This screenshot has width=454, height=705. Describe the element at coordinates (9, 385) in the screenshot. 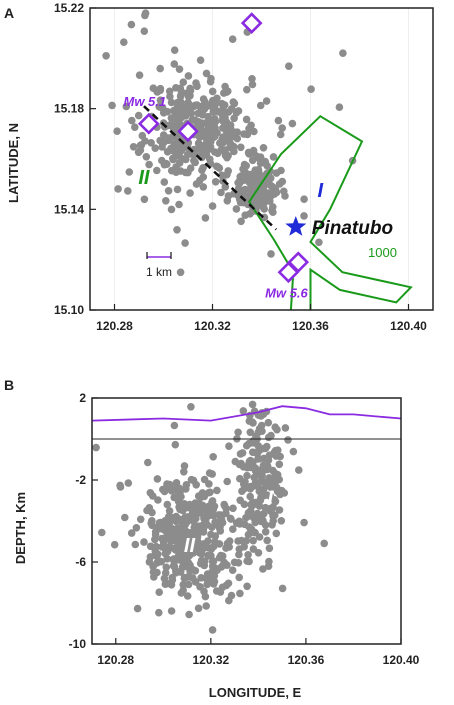

I see `panel-b-label: B` at that location.